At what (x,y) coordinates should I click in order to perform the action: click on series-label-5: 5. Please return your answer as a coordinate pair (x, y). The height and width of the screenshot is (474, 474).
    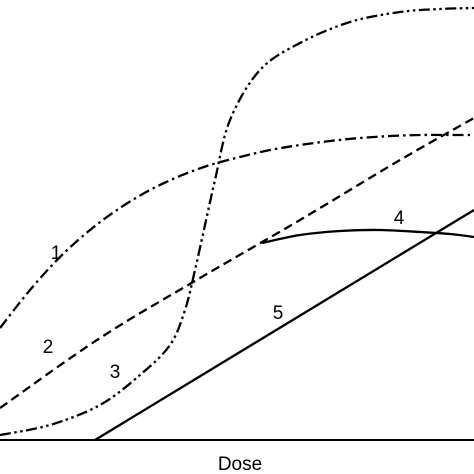
    Looking at the image, I should click on (278, 313).